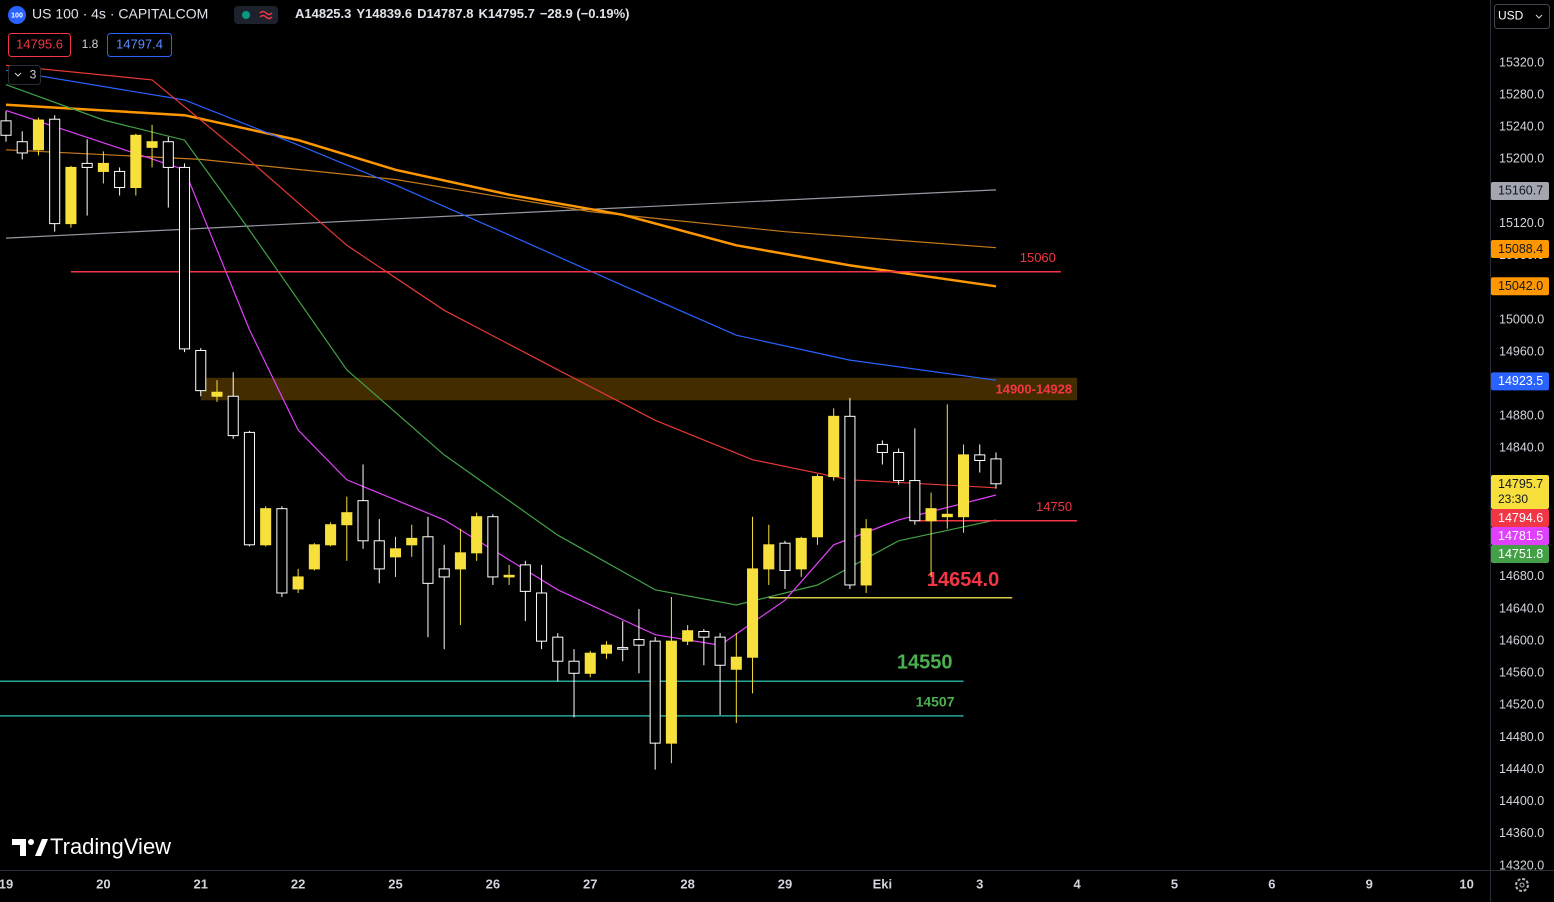 Image resolution: width=1554 pixels, height=902 pixels. Describe the element at coordinates (979, 883) in the screenshot. I see `x-tick-label: 3` at that location.